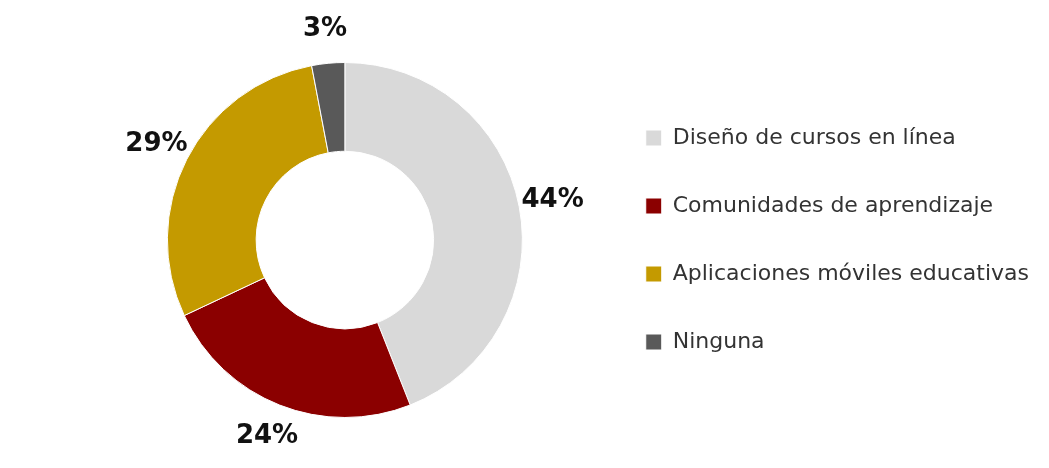  What do you see at coordinates (552, 198) in the screenshot?
I see `data-label: 44%` at bounding box center [552, 198].